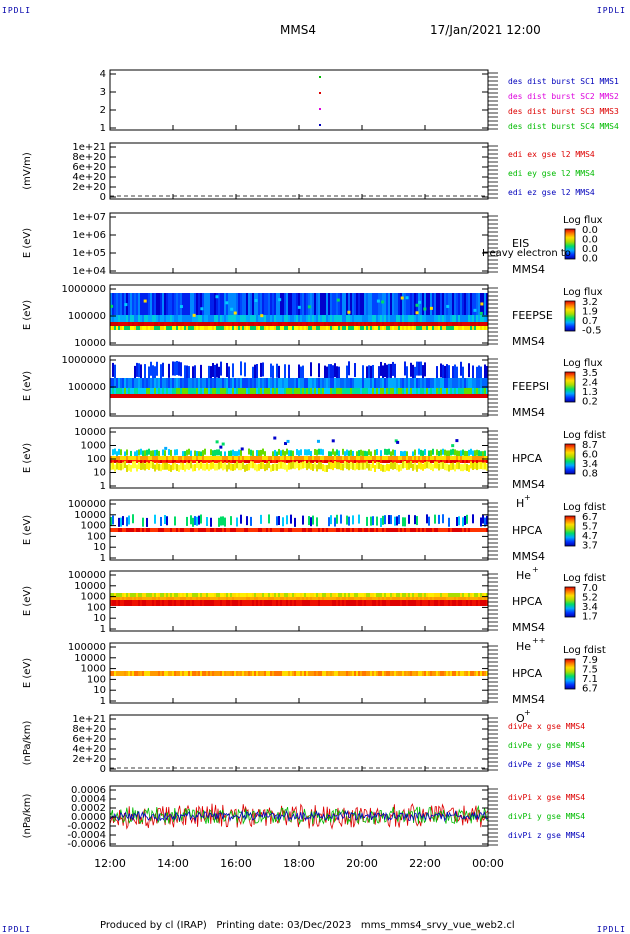  What do you see at coordinates (173, 863) in the screenshot?
I see `x-tick-label: 14:00` at bounding box center [173, 863].